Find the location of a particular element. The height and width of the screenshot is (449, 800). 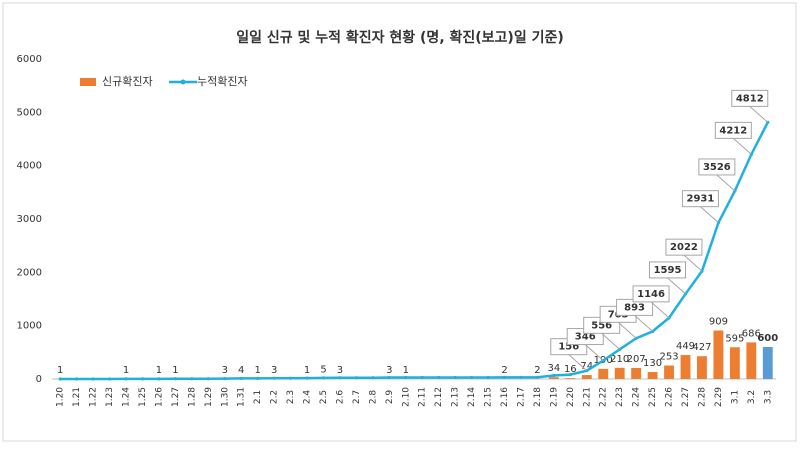

x-tick-label: 2.17 is located at coordinates (521, 397).